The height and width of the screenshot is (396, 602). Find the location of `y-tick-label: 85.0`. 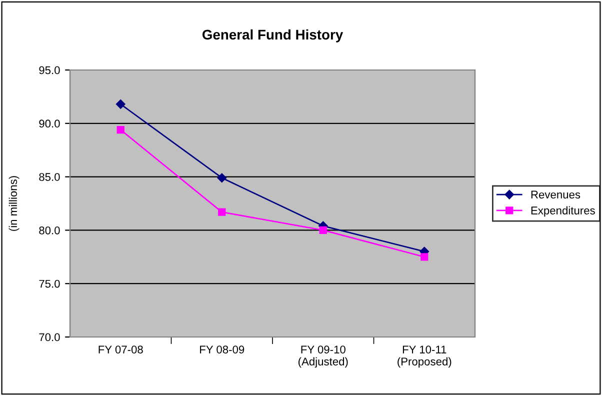

y-tick-label: 85.0 is located at coordinates (49, 177).